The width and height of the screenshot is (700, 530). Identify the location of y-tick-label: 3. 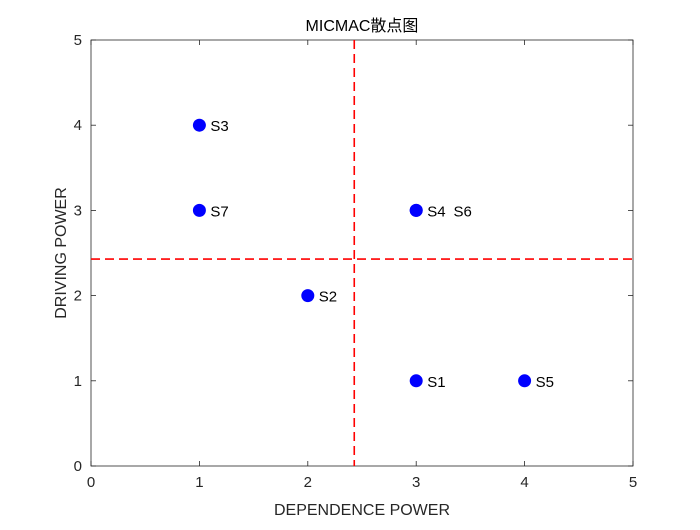
(78, 210).